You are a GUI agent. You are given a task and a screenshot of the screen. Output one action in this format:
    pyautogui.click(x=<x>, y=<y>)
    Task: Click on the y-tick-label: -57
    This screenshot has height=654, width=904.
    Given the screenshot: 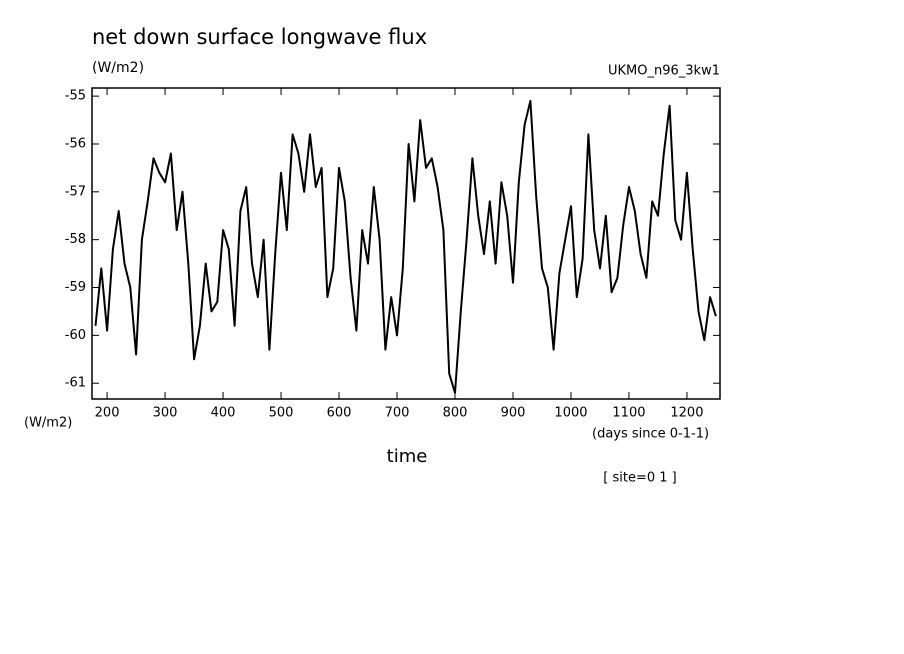 What is the action you would take?
    pyautogui.click(x=75, y=191)
    